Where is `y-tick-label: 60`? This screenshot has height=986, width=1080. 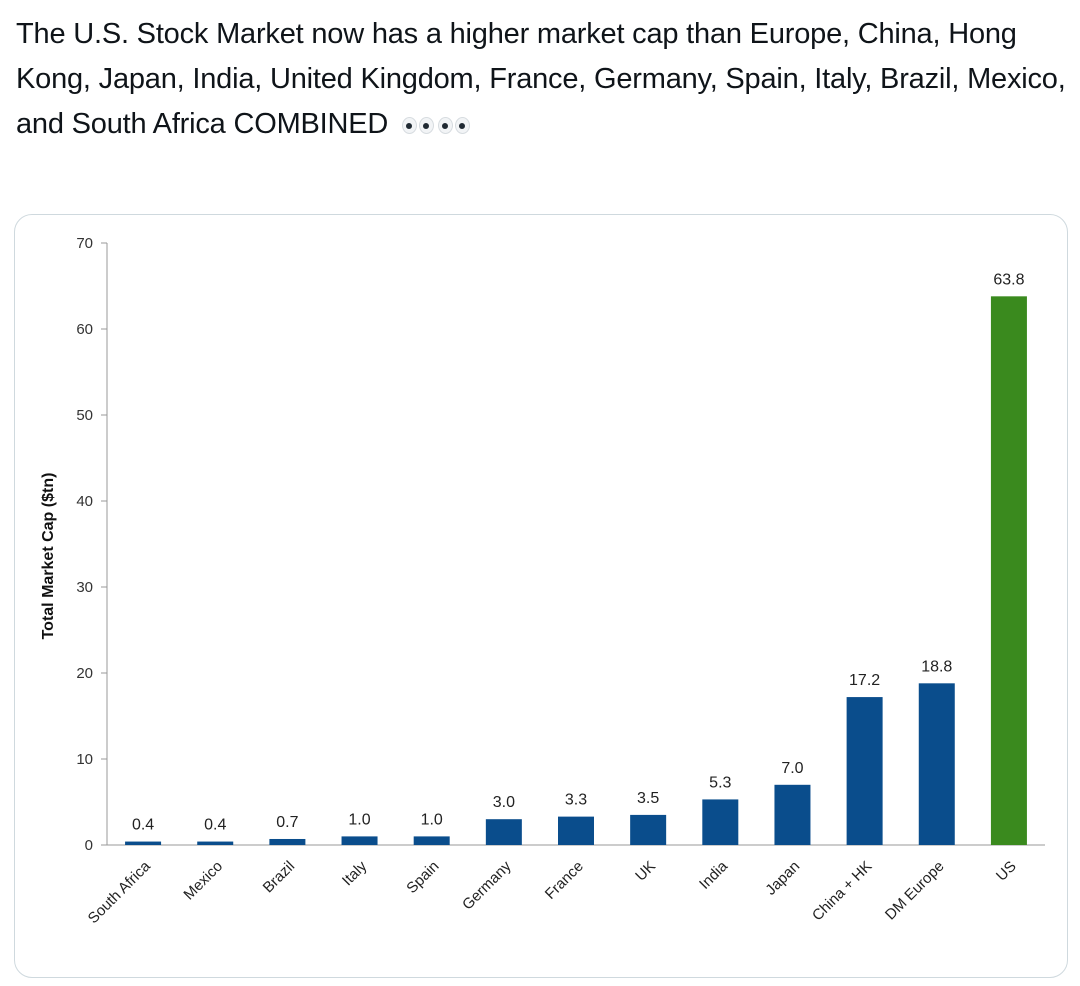
y-tick-label: 60 is located at coordinates (84, 329).